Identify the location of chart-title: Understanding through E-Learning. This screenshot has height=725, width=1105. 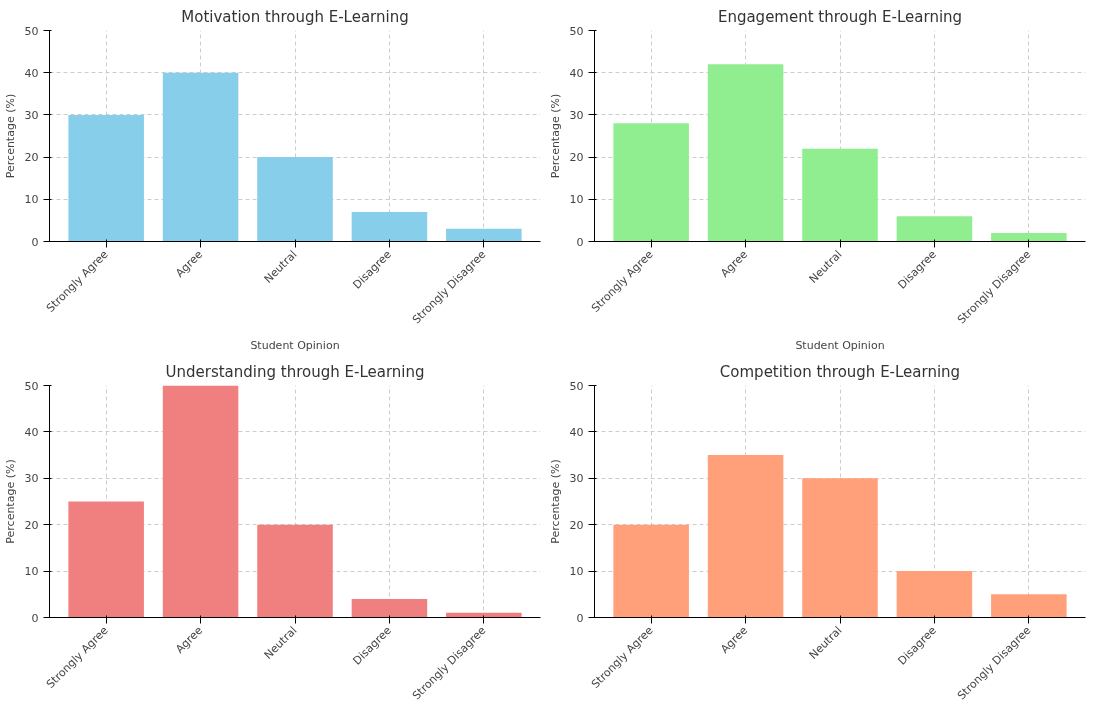
(295, 371).